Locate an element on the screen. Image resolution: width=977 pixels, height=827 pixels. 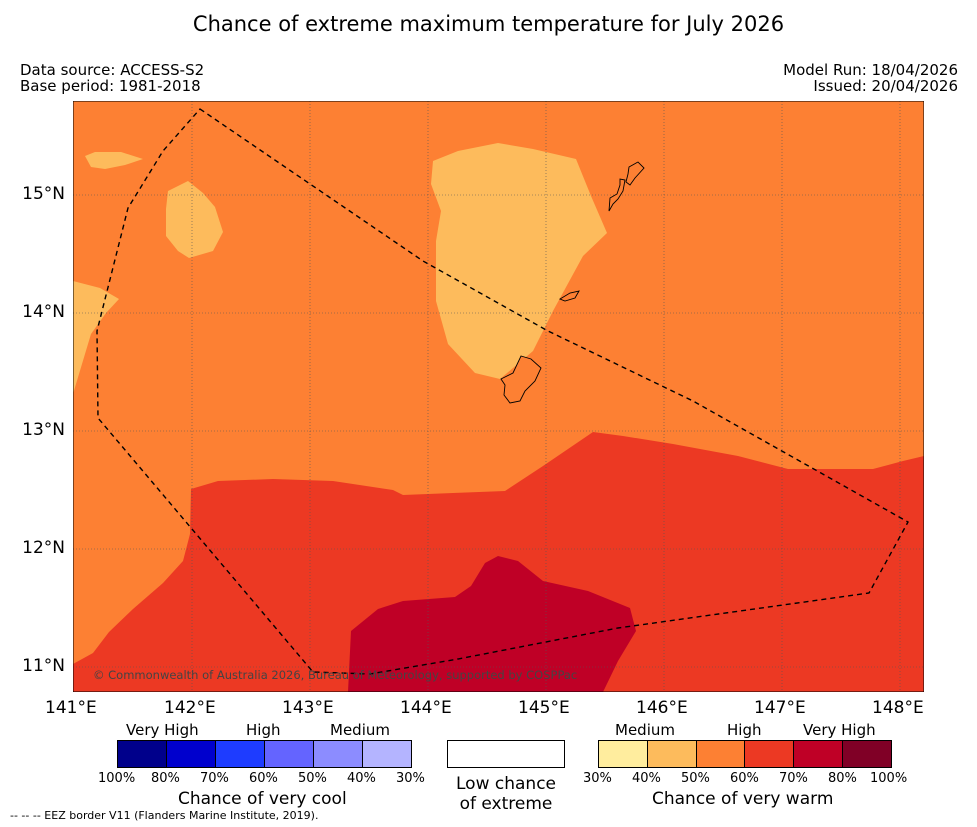
warm-very-high-label: Very High is located at coordinates (839, 730).